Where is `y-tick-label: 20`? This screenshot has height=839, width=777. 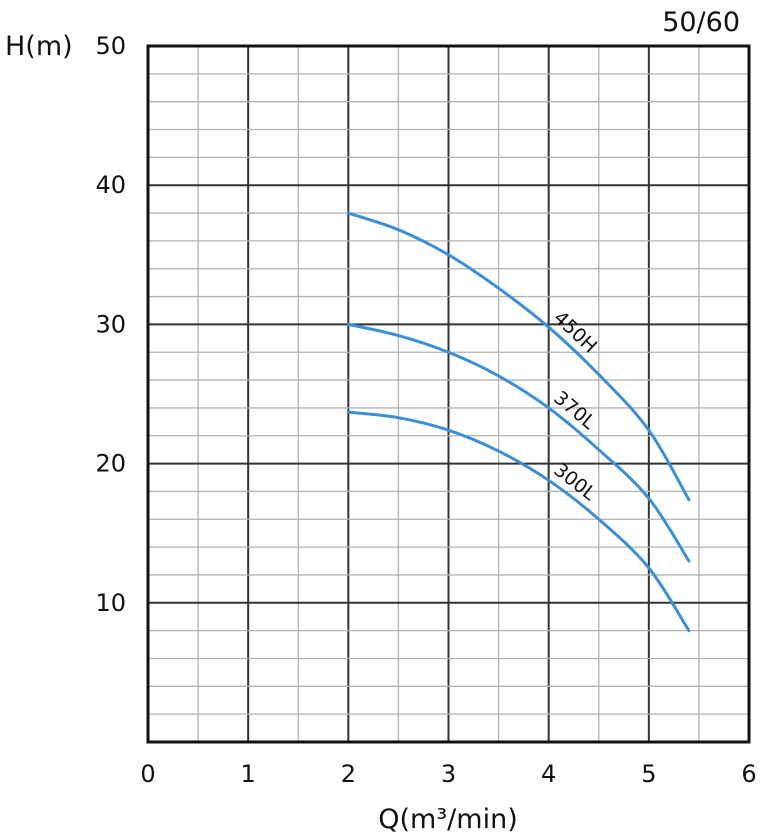 y-tick-label: 20 is located at coordinates (110, 464).